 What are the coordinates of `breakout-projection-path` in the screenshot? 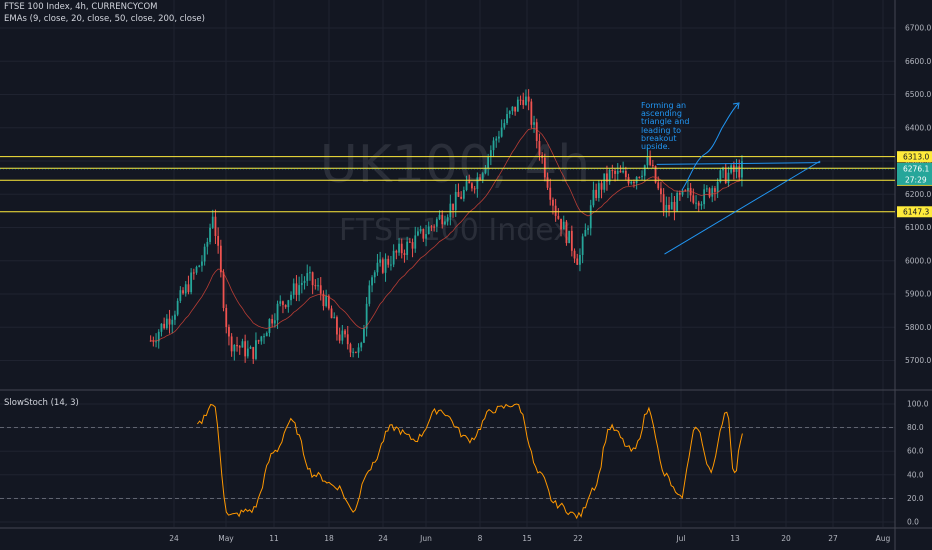 It's located at (710, 147).